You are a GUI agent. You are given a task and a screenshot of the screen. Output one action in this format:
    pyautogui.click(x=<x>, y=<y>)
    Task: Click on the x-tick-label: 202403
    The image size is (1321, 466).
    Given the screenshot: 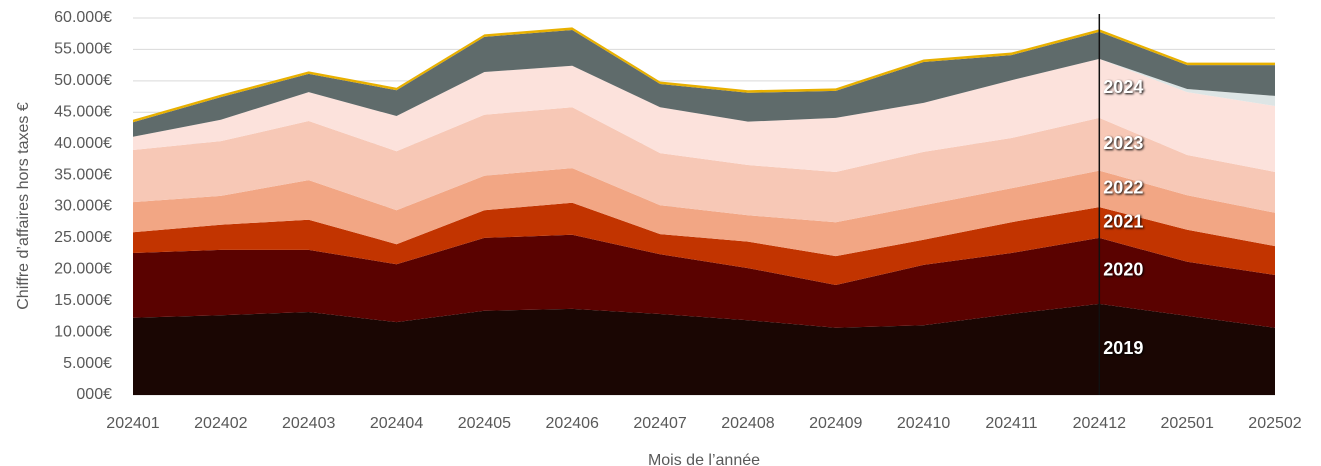 What is the action you would take?
    pyautogui.click(x=308, y=423)
    